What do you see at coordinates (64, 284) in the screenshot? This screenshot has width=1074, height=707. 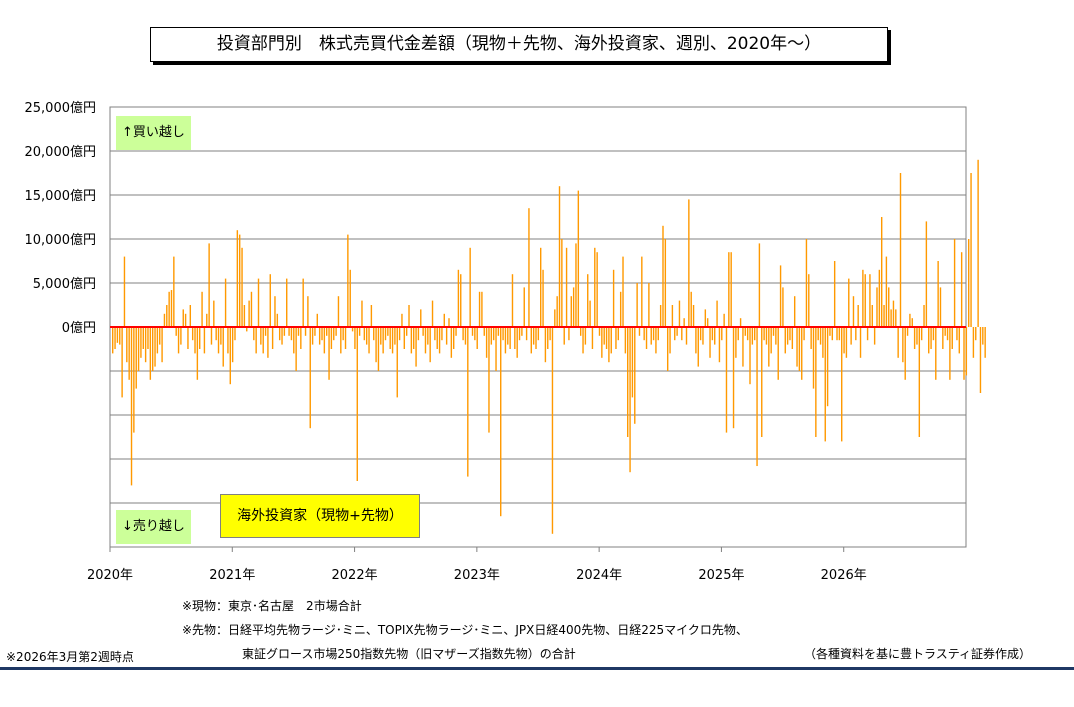 I see `y-tick-label: 5,000億円` at bounding box center [64, 284].